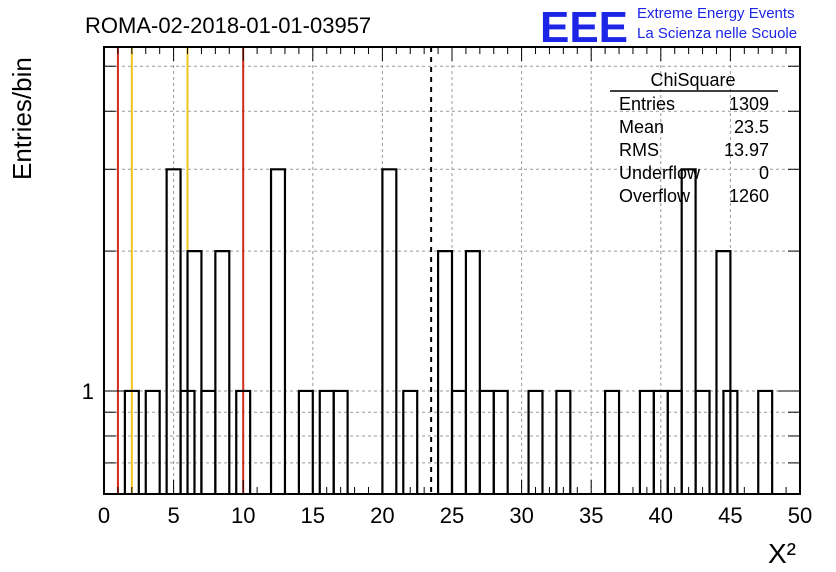 This screenshot has width=836, height=572. Describe the element at coordinates (173, 515) in the screenshot. I see `x-tick-label: 5` at that location.